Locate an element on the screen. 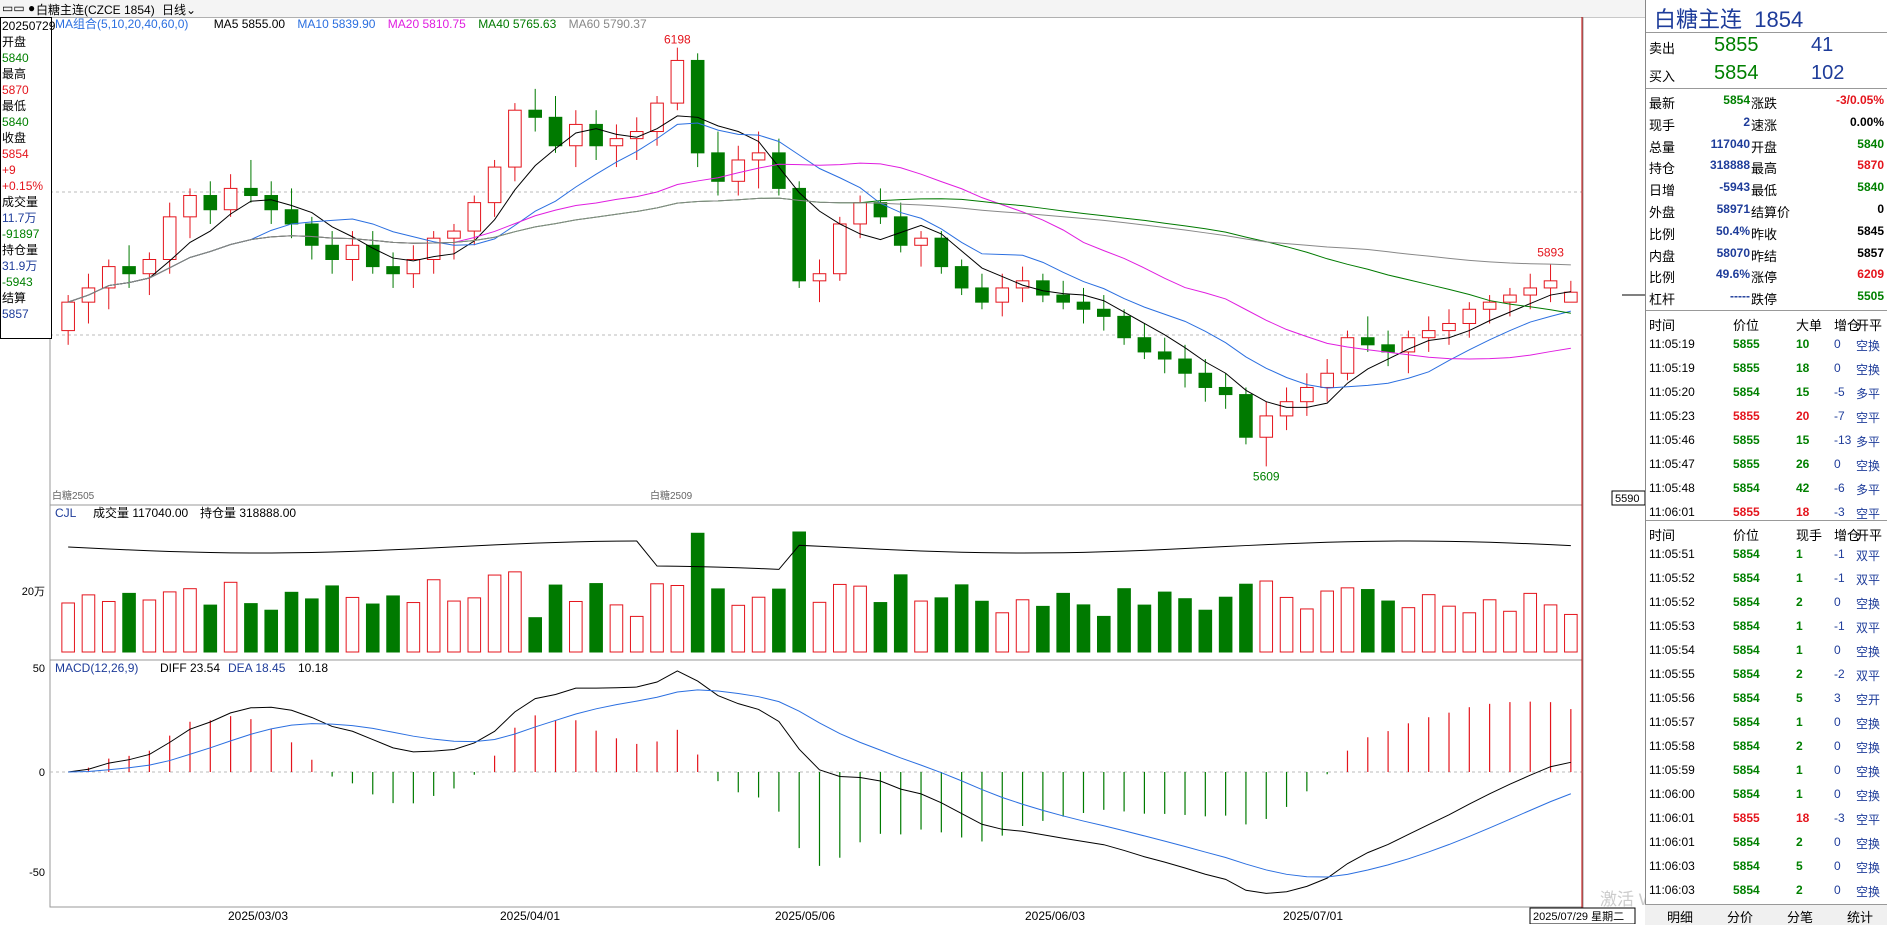  list-item: 11:05:52 5854 2 0 空换 is located at coordinates (1766, 603).